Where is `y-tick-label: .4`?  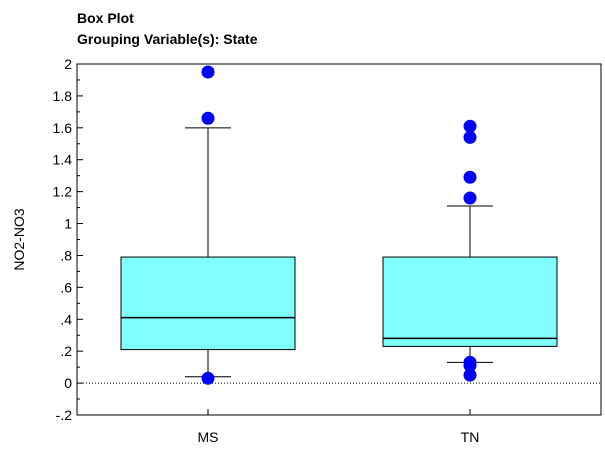
y-tick-label: .4 is located at coordinates (66, 319).